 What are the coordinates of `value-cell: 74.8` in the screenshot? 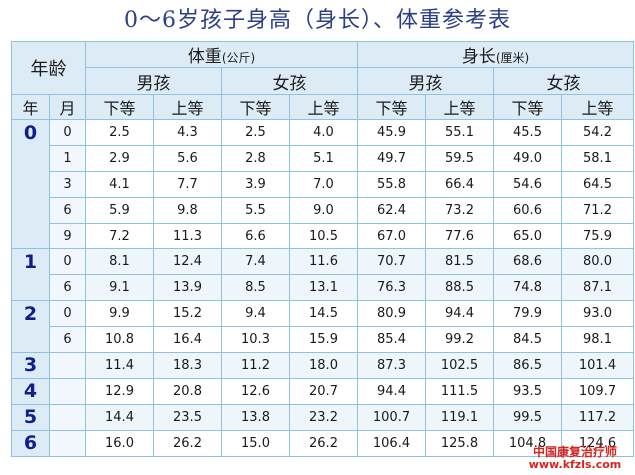 It's located at (527, 288).